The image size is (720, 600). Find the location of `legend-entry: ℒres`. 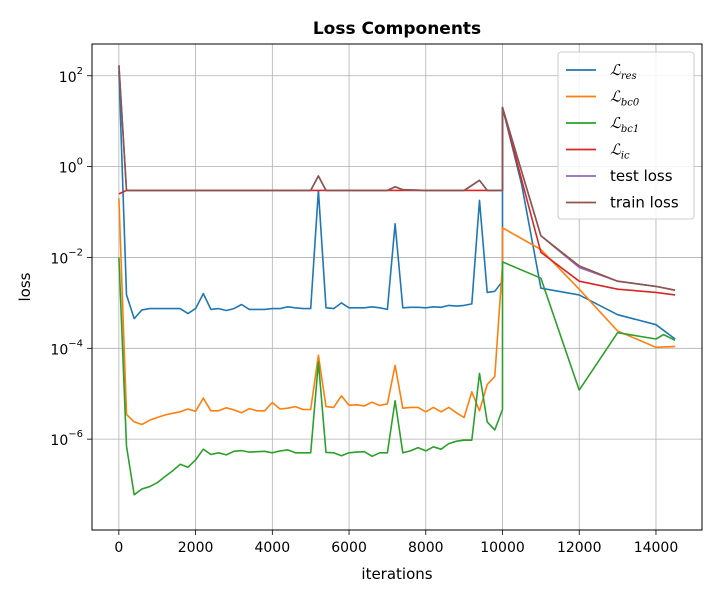

legend-entry: ℒres is located at coordinates (623, 71).